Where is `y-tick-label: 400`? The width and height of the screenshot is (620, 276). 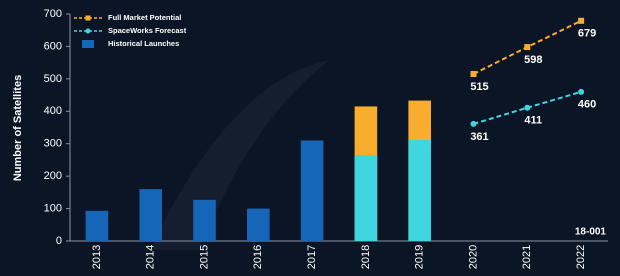
y-tick-label: 400 is located at coordinates (53, 111).